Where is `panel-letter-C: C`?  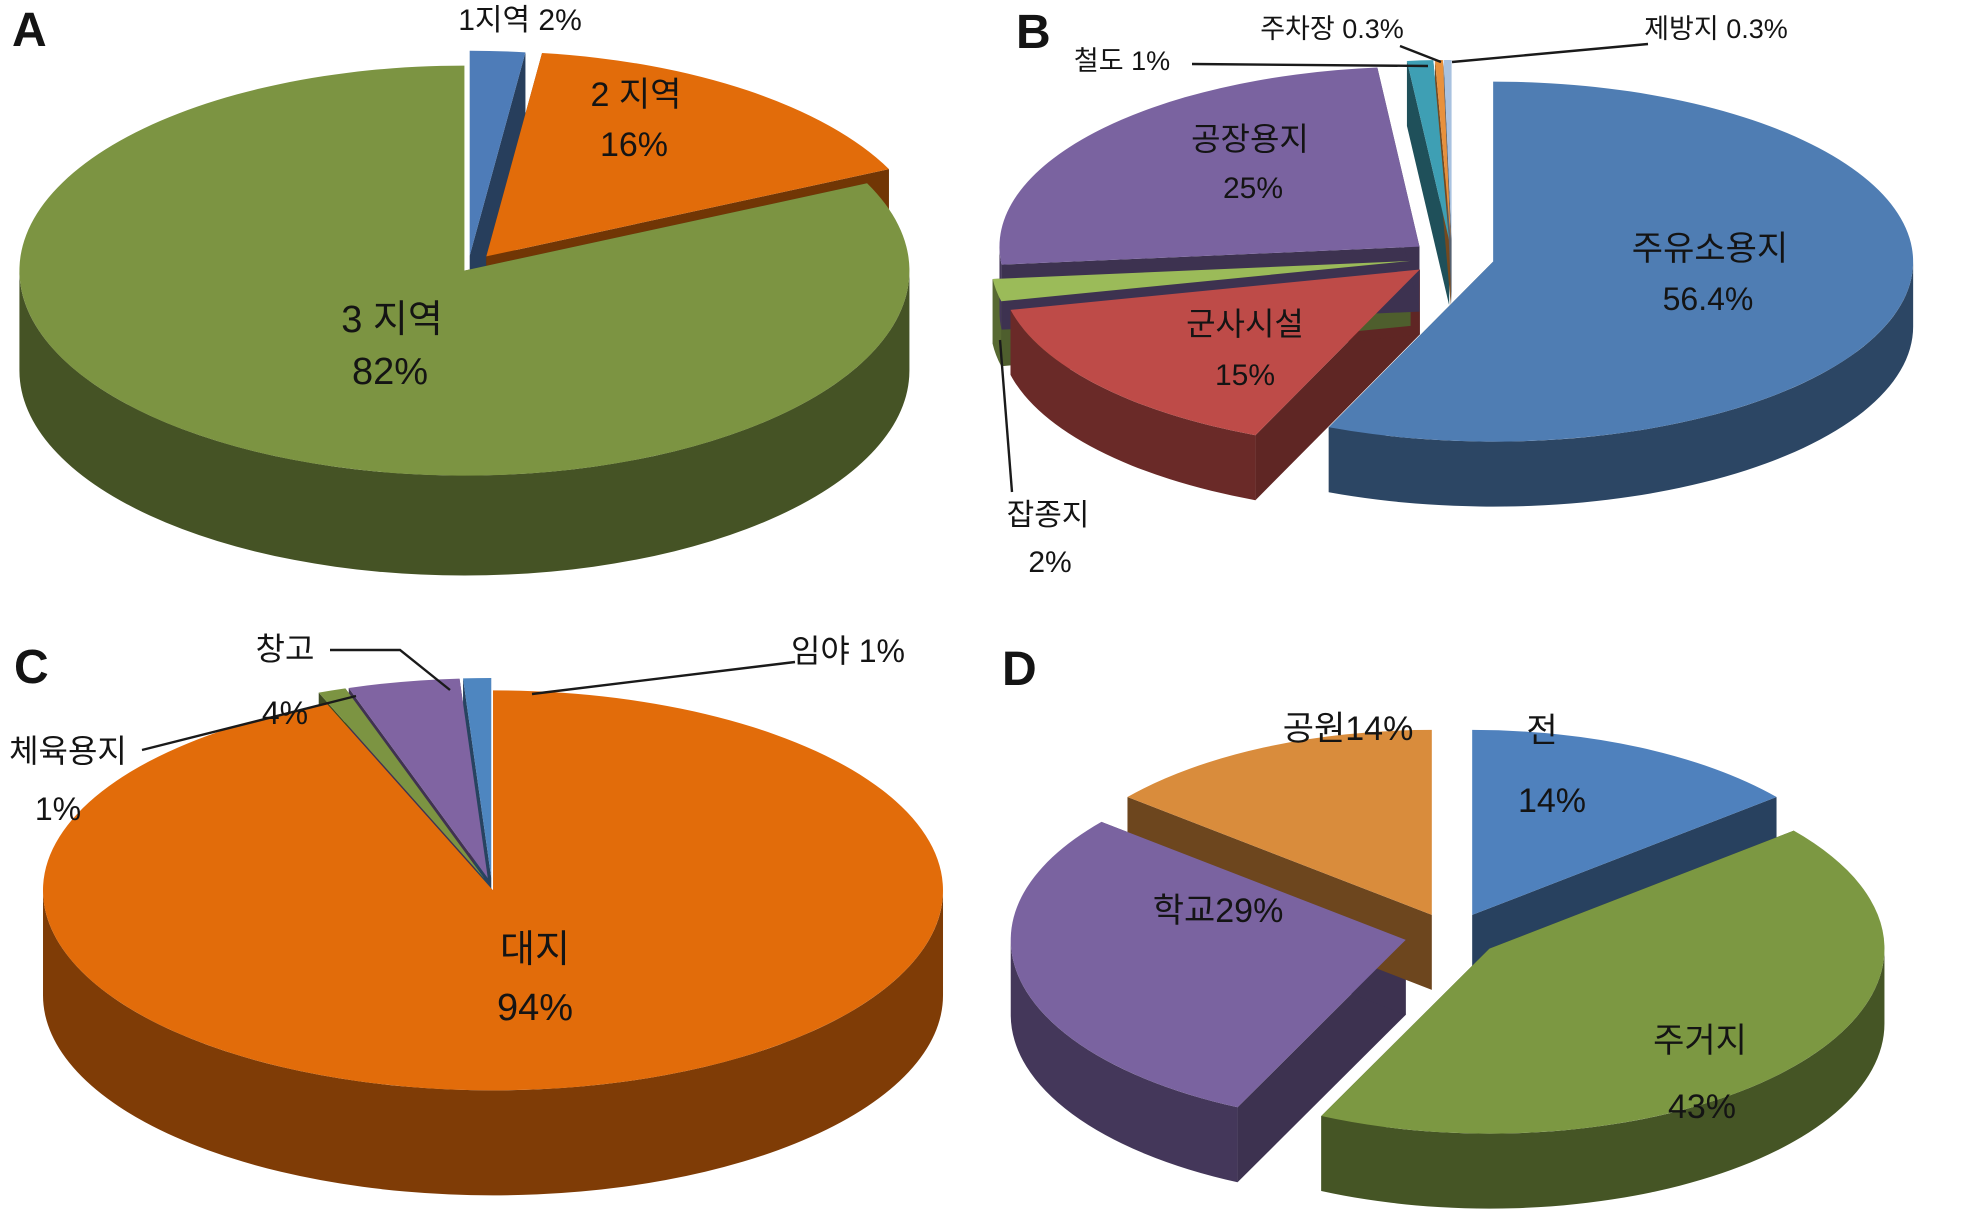 panel-letter-C: C is located at coordinates (31, 667).